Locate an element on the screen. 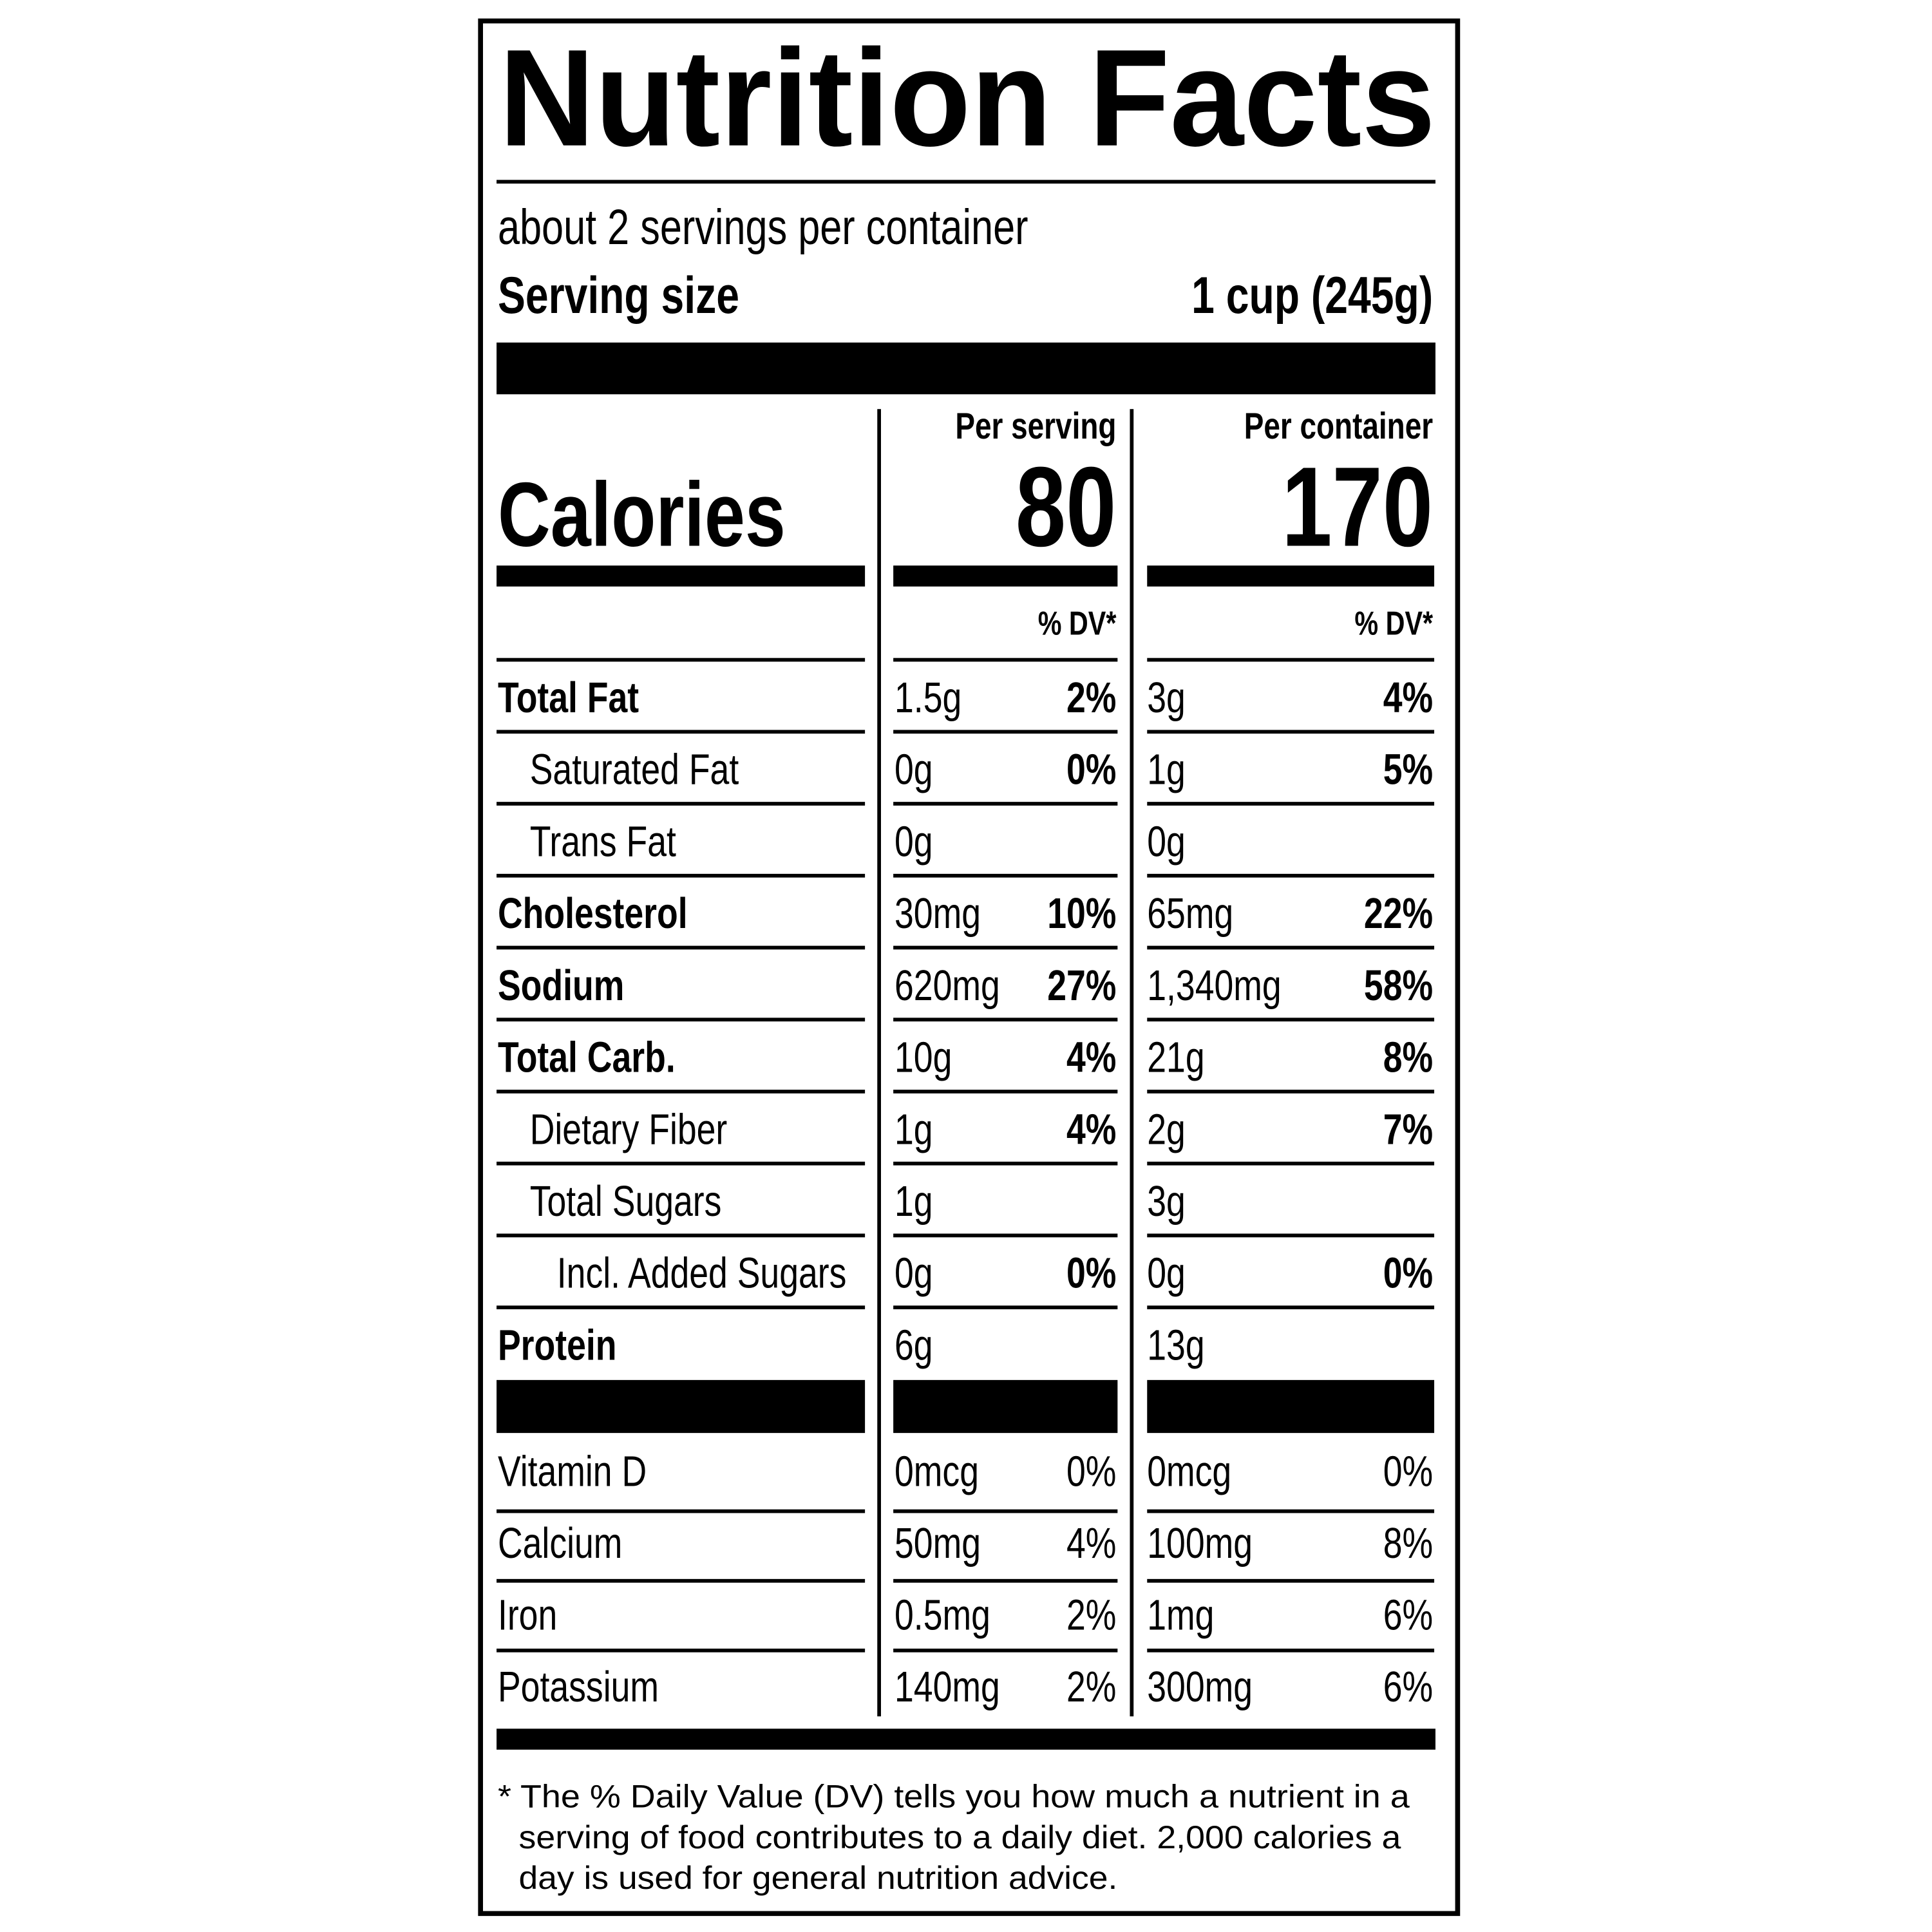 This screenshot has width=1932, height=1932. nutrient-name: Saturated Fat is located at coordinates (635, 769).